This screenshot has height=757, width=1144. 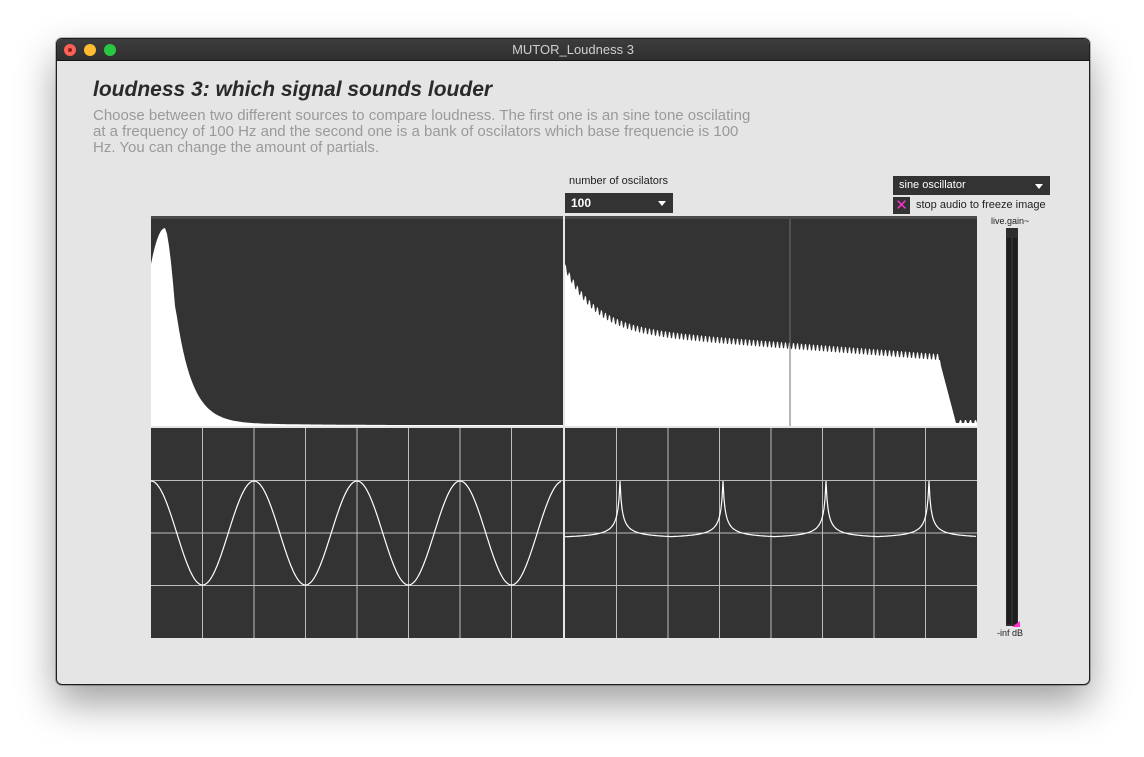 What do you see at coordinates (981, 205) in the screenshot?
I see `freeze-image-label: stop audio to freeze image` at bounding box center [981, 205].